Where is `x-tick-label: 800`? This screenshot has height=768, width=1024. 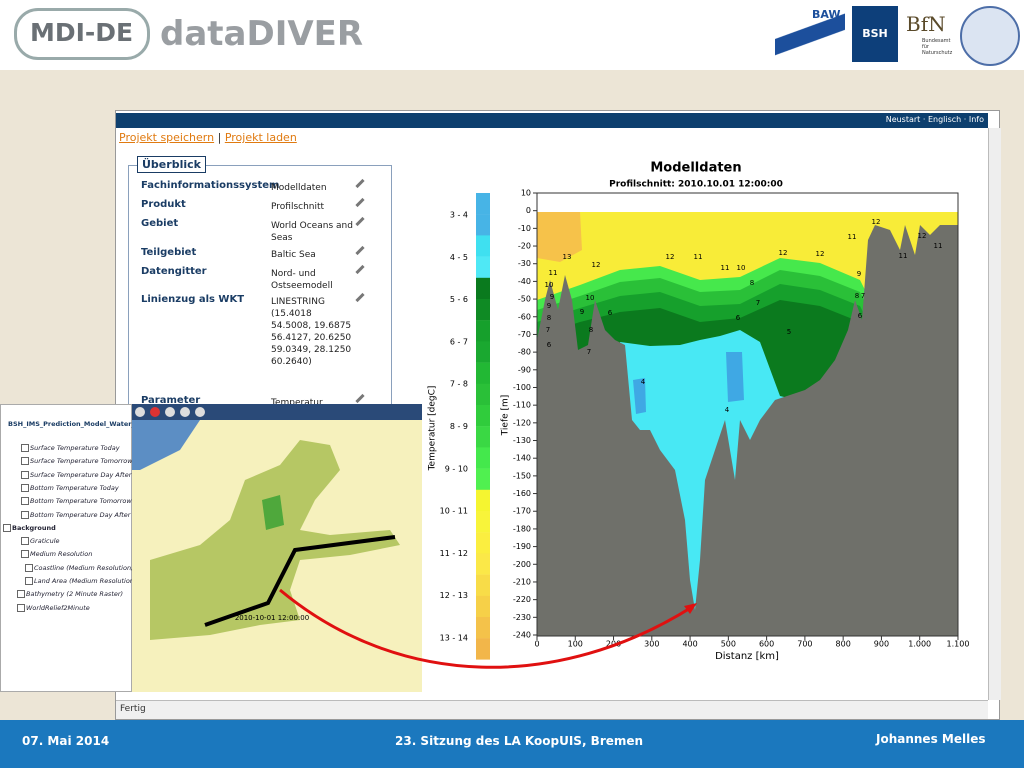
x-tick-label: 800 is located at coordinates (843, 644).